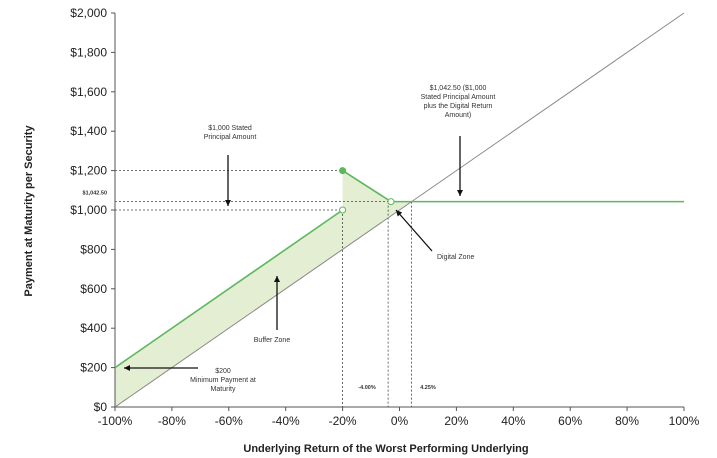  What do you see at coordinates (223, 371) in the screenshot?
I see `minimum-payment-text: $200` at bounding box center [223, 371].